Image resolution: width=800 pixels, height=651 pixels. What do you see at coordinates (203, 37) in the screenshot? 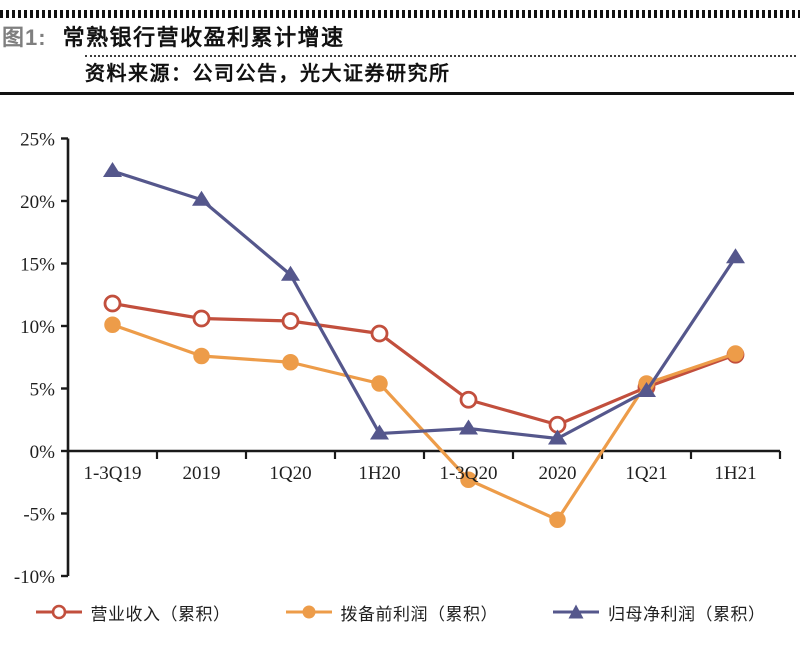
I see `figure-title: 常熟银行营收盈利累计增速` at bounding box center [203, 37].